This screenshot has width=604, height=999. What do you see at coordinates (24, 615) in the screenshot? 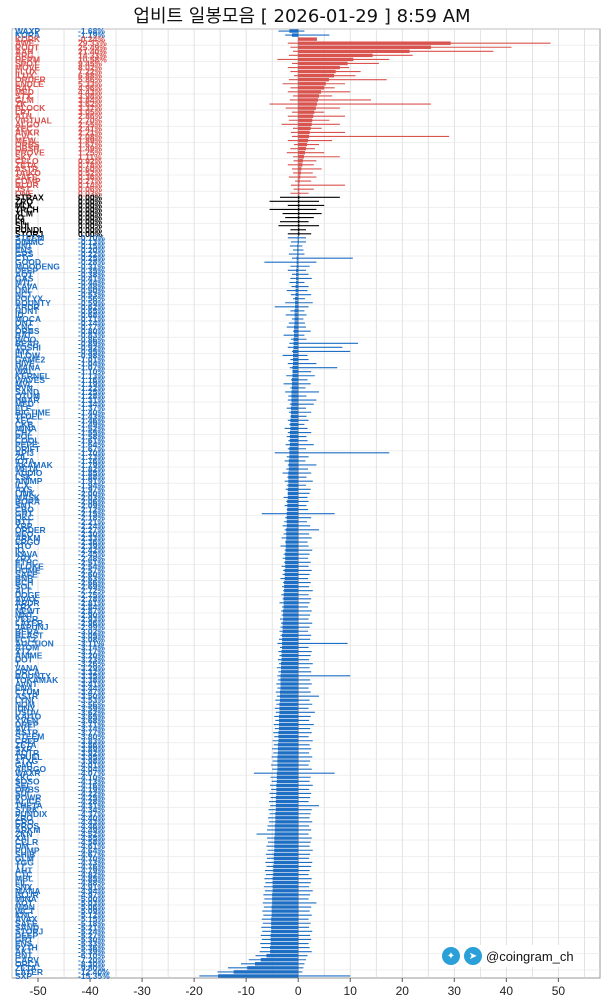
I see `row-symbol-label: MNT` at bounding box center [24, 615].